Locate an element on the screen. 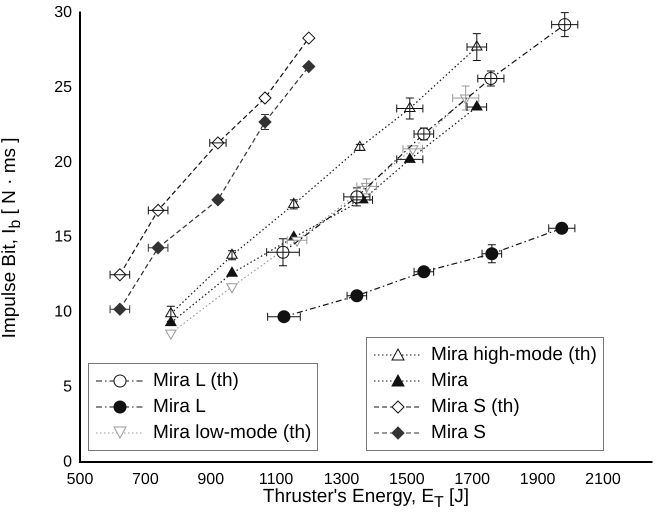 This screenshot has width=664, height=523. x-tick-label: 1700 is located at coordinates (472, 479).